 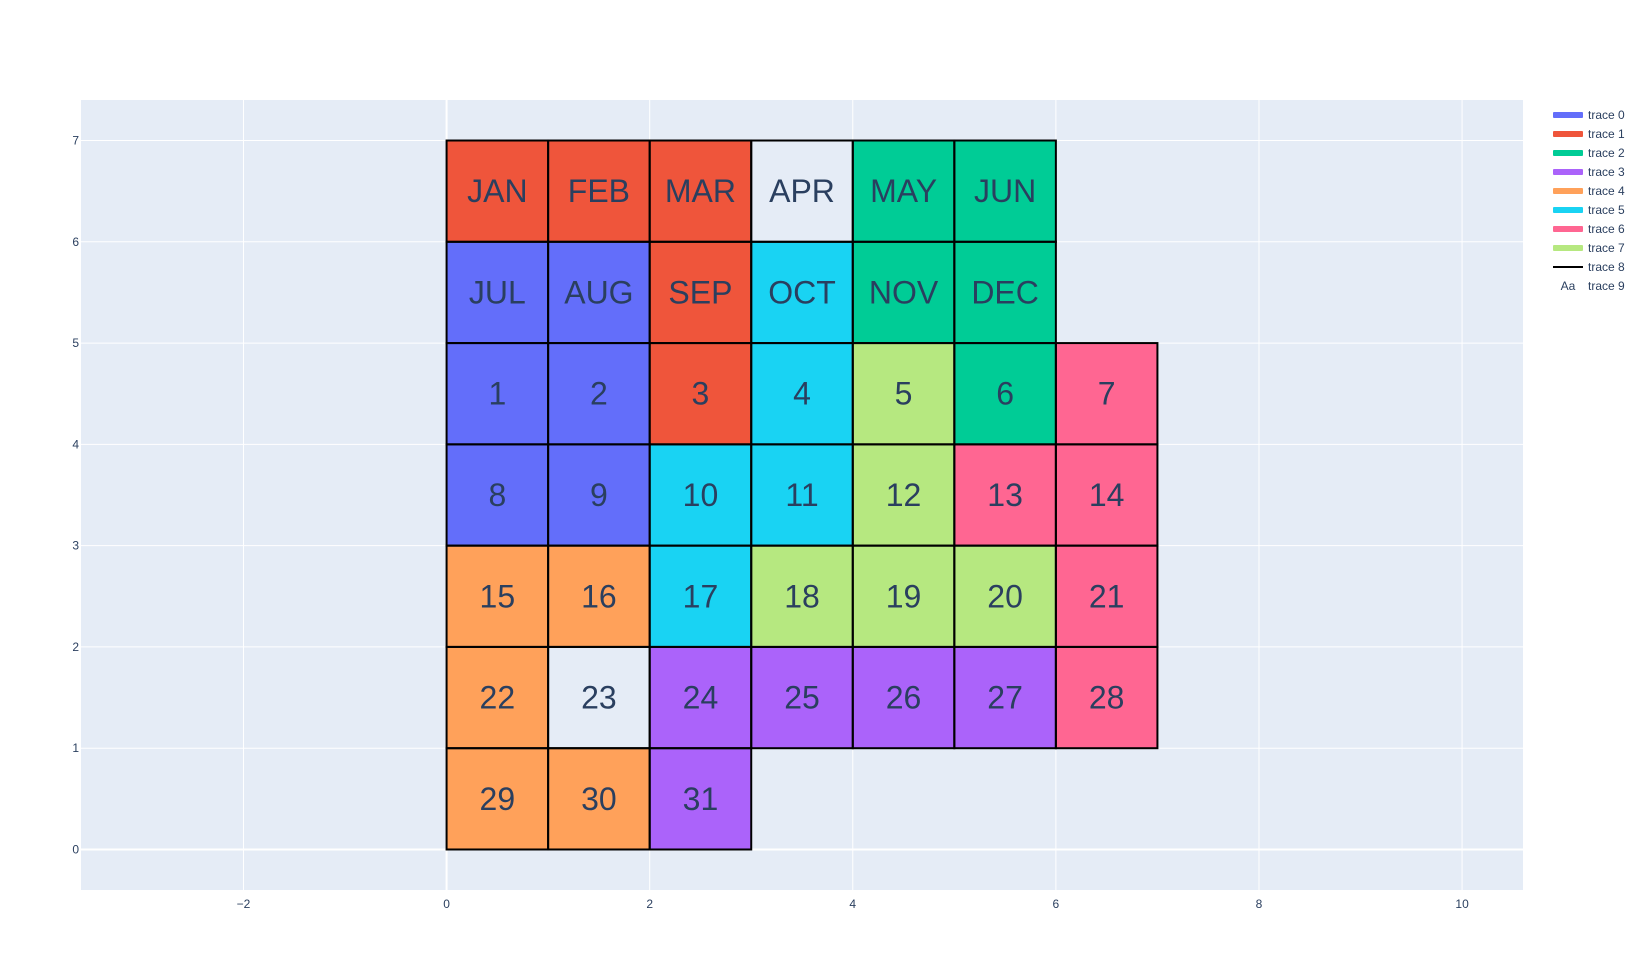 I want to click on y-tick-label: 4, so click(x=75, y=444).